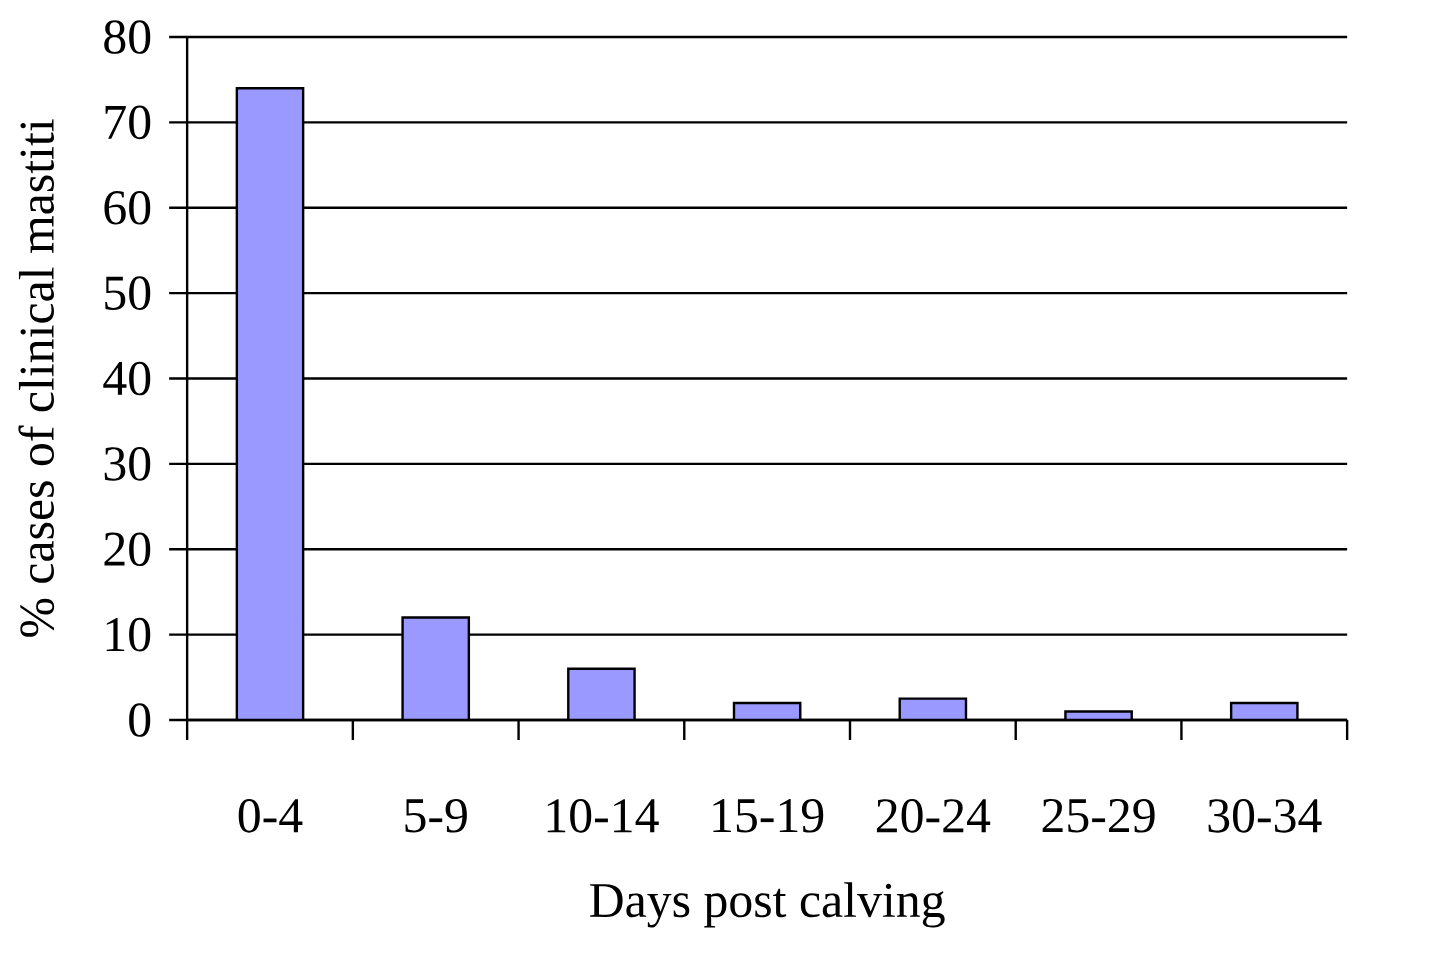 Image resolution: width=1452 pixels, height=967 pixels. What do you see at coordinates (768, 816) in the screenshot?
I see `x-tick-label: 15-19` at bounding box center [768, 816].